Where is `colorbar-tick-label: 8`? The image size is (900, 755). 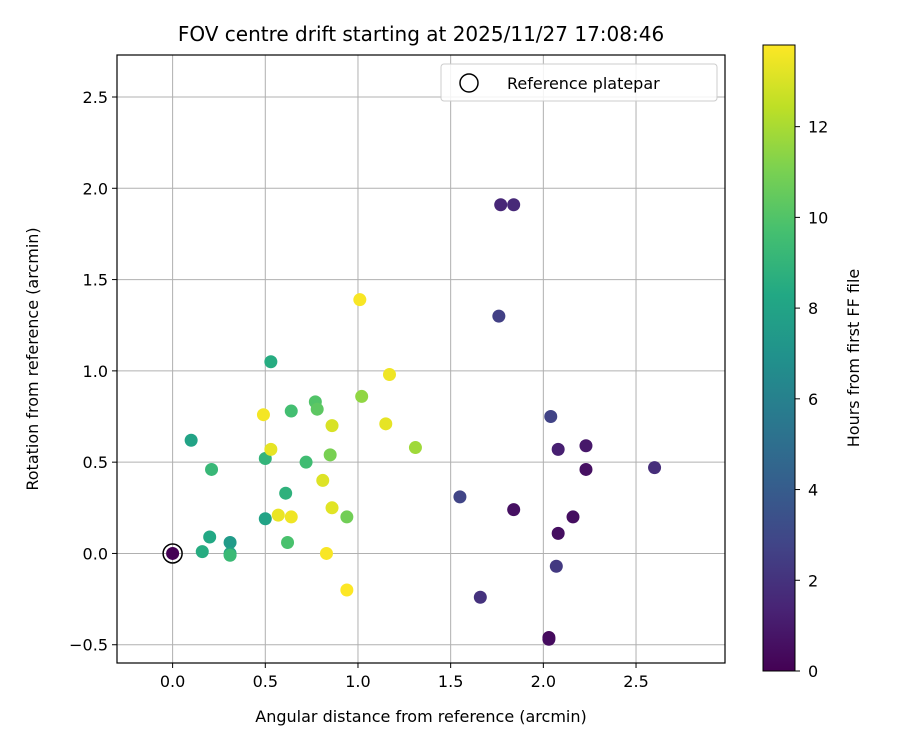 colorbar-tick-label: 8 is located at coordinates (813, 308).